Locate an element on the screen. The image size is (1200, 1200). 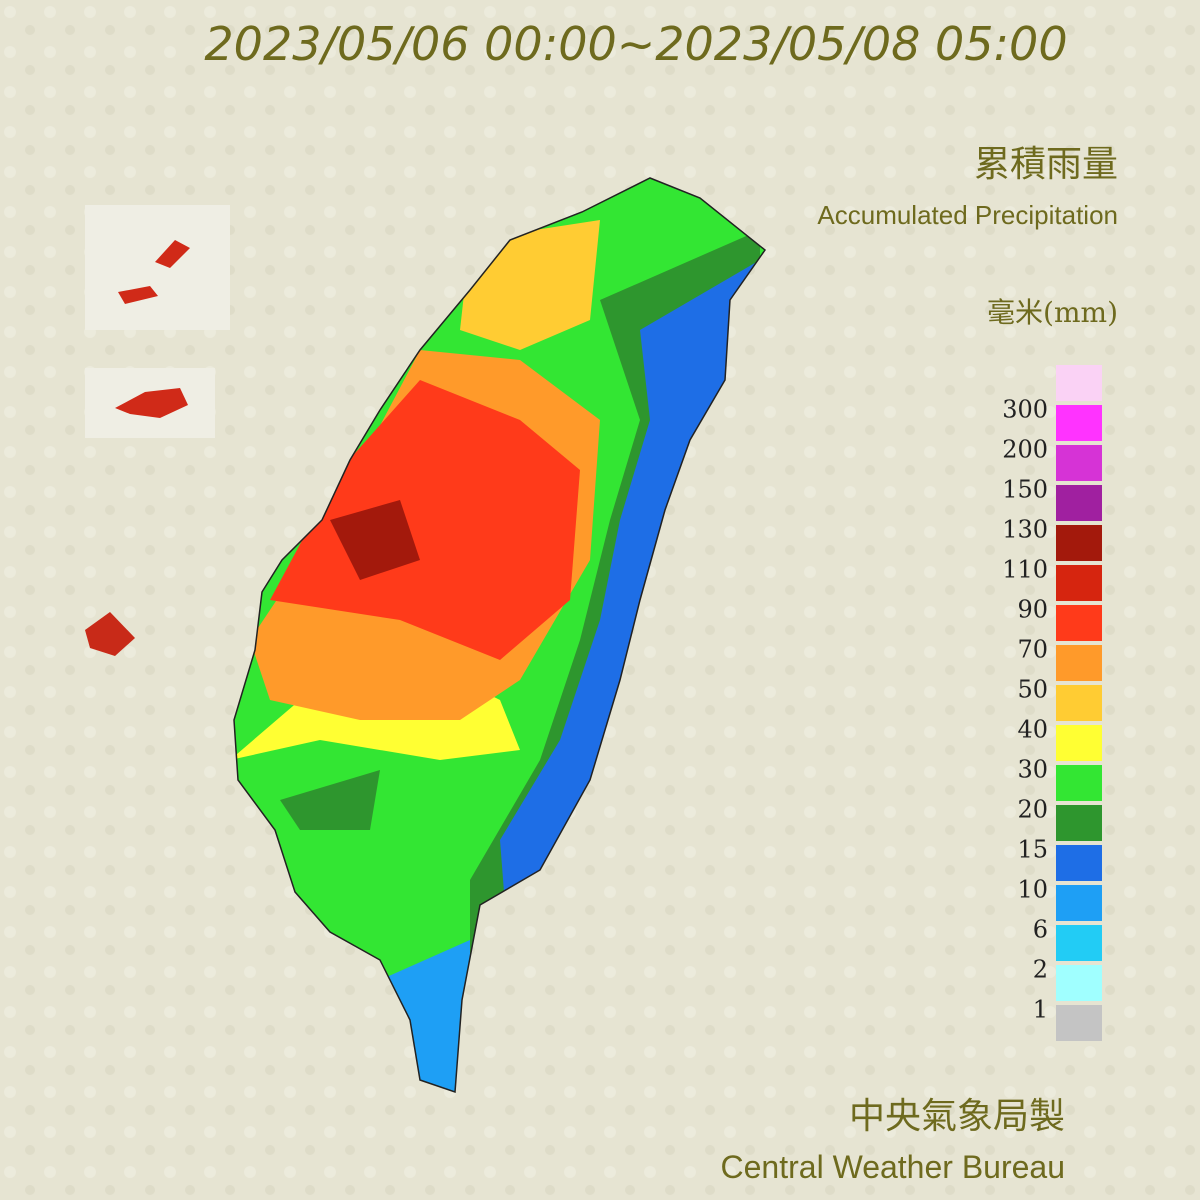
legend-label: 50 is located at coordinates (1032, 690).